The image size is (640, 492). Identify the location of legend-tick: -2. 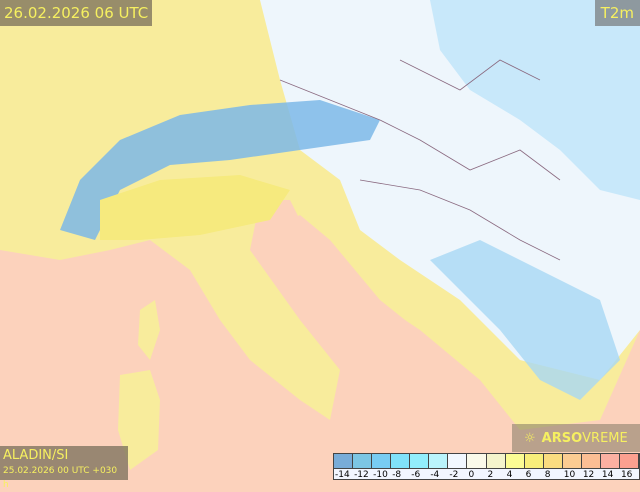
(454, 475).